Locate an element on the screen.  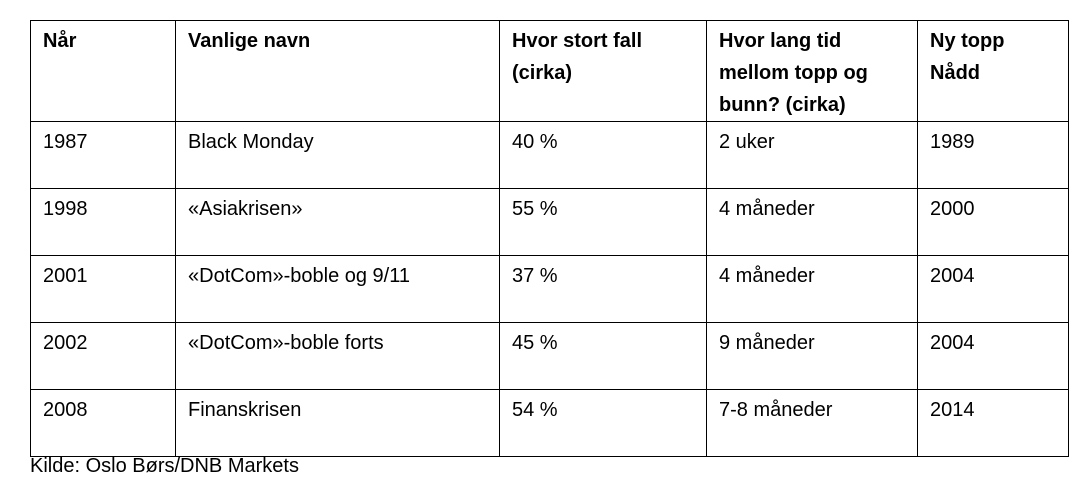
table-row: 1998 «Asiakrisen» 55 % 4 måneder 2000 is located at coordinates (549, 222).